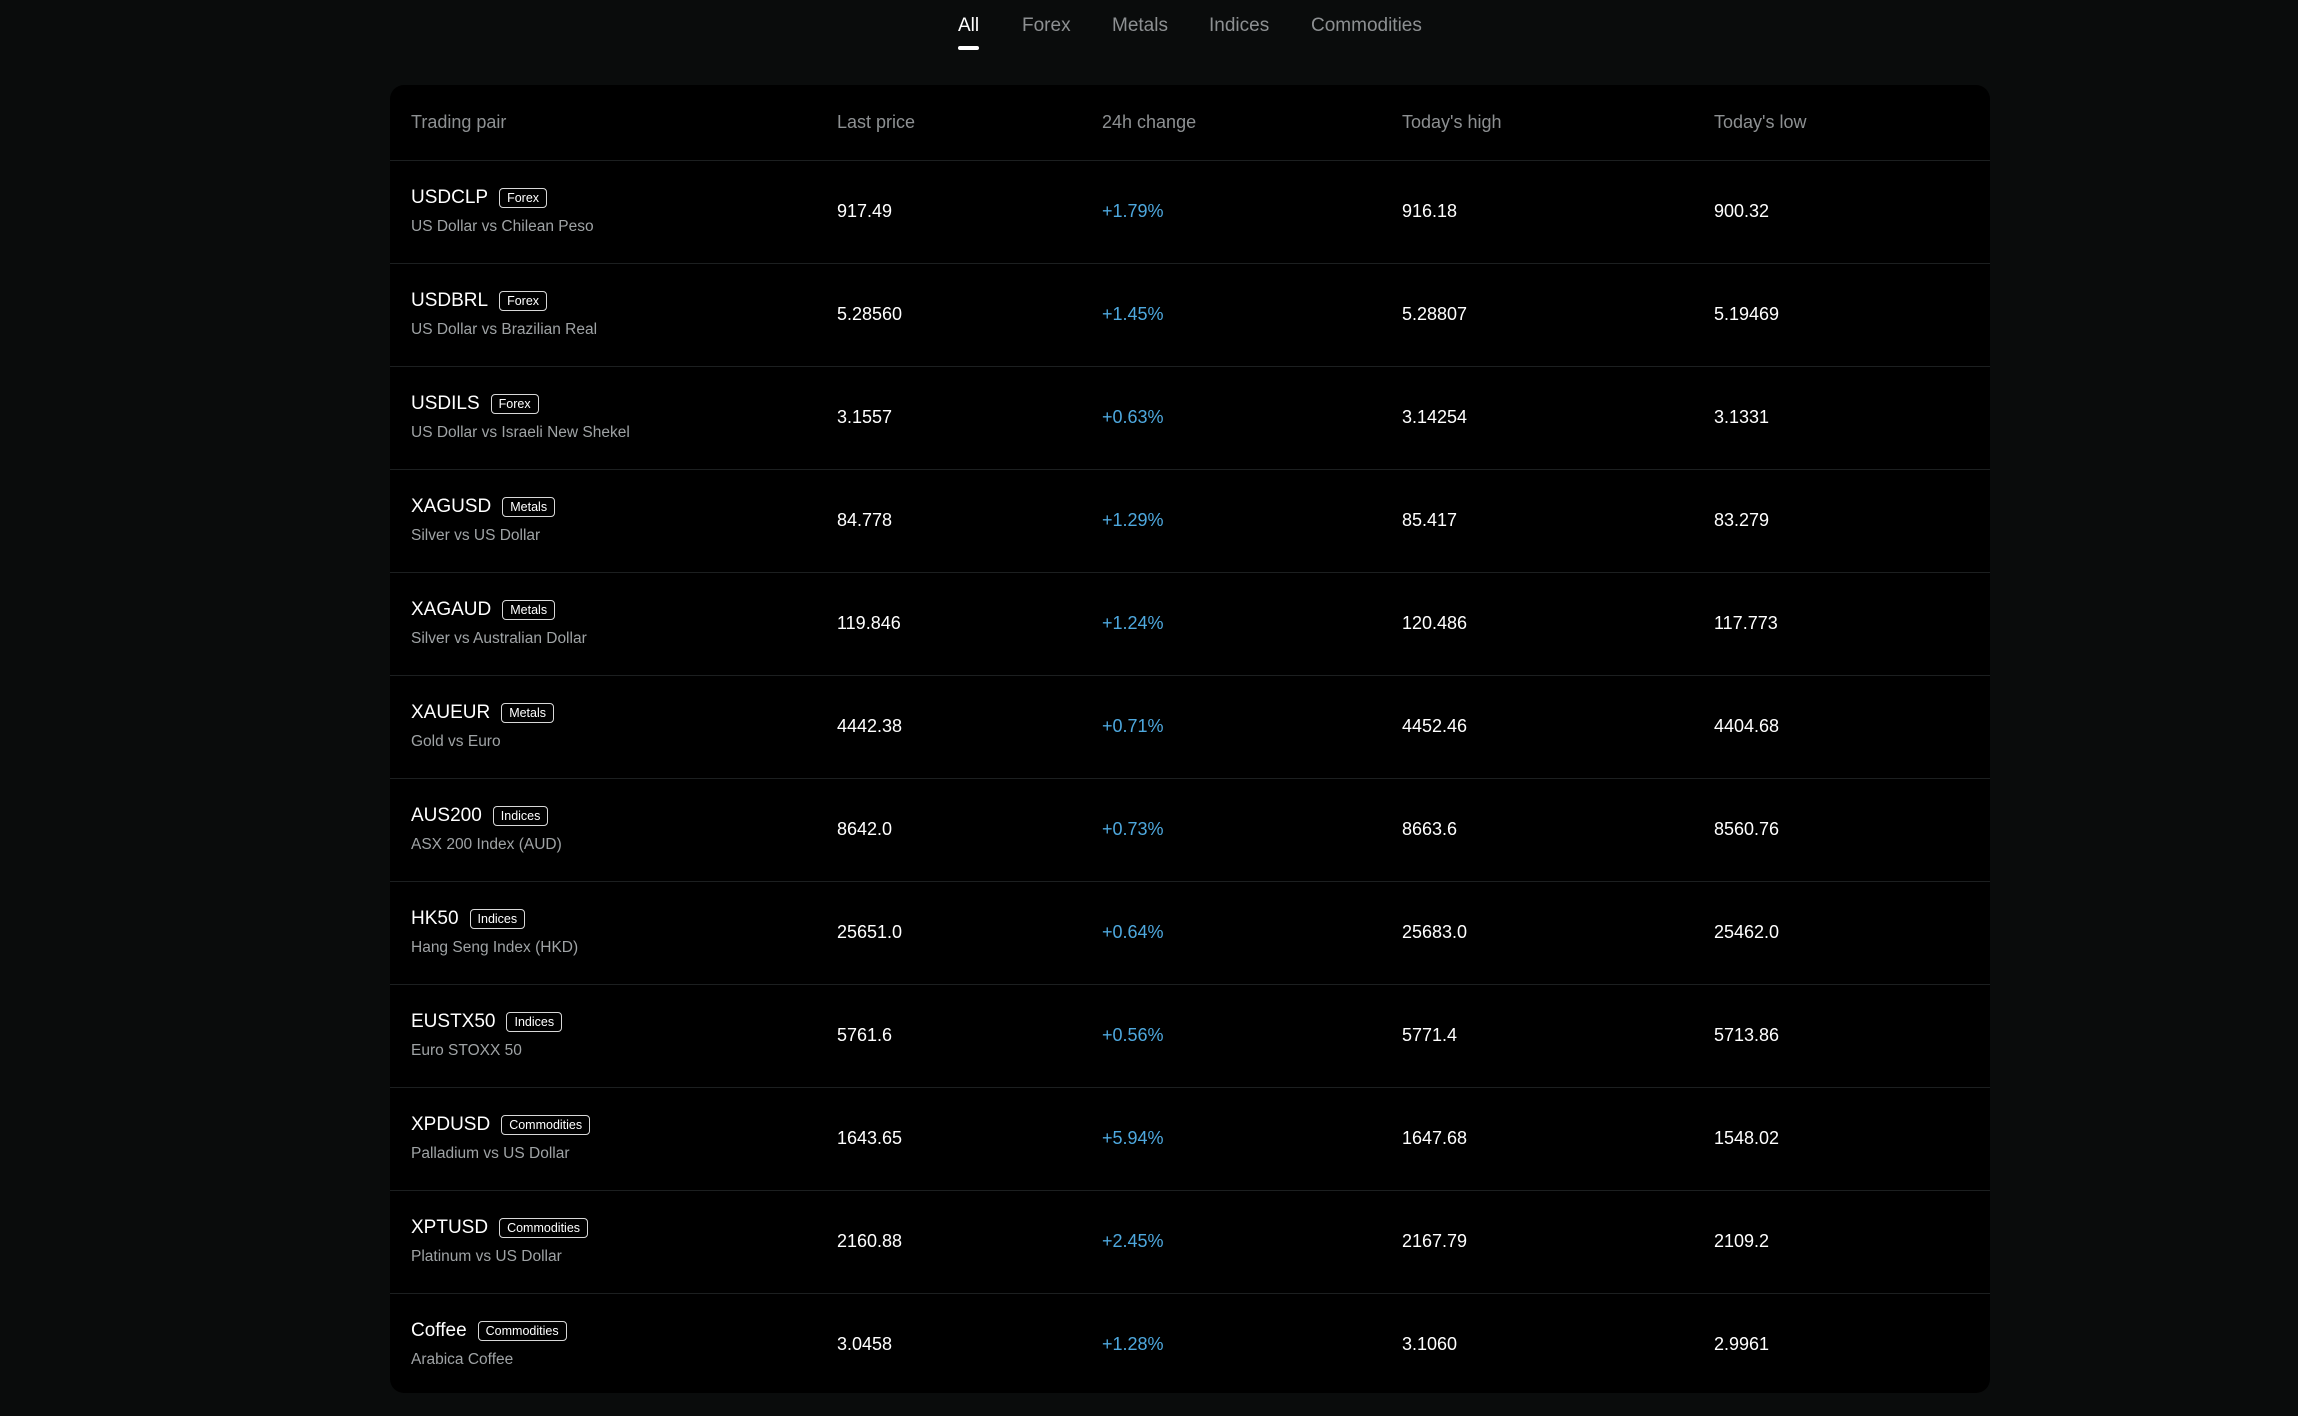 The height and width of the screenshot is (1416, 2298). What do you see at coordinates (439, 1330) in the screenshot?
I see `pair-symbol: Coffee` at bounding box center [439, 1330].